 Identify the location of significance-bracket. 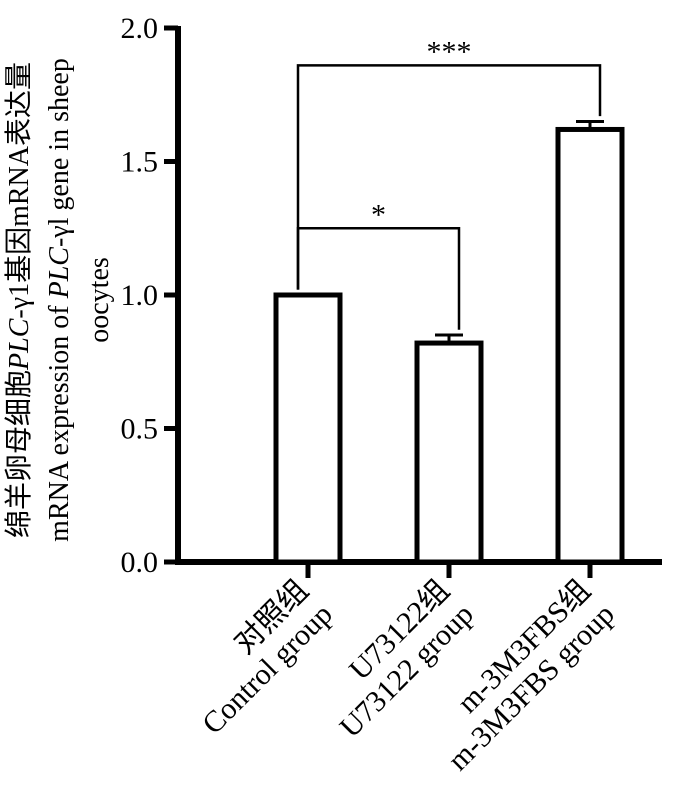
(449, 177).